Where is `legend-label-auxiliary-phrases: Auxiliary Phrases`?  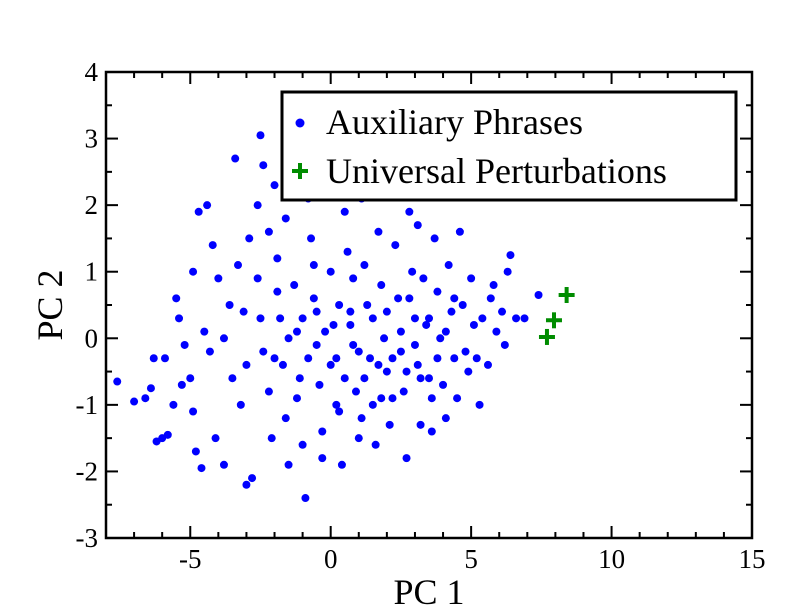 legend-label-auxiliary-phrases: Auxiliary Phrases is located at coordinates (454, 122).